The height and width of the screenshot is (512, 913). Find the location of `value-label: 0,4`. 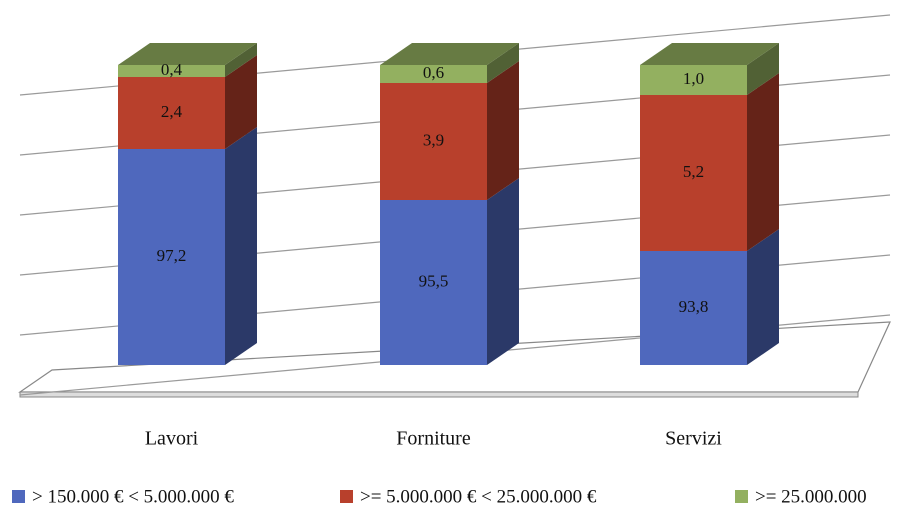

value-label: 0,4 is located at coordinates (172, 69).